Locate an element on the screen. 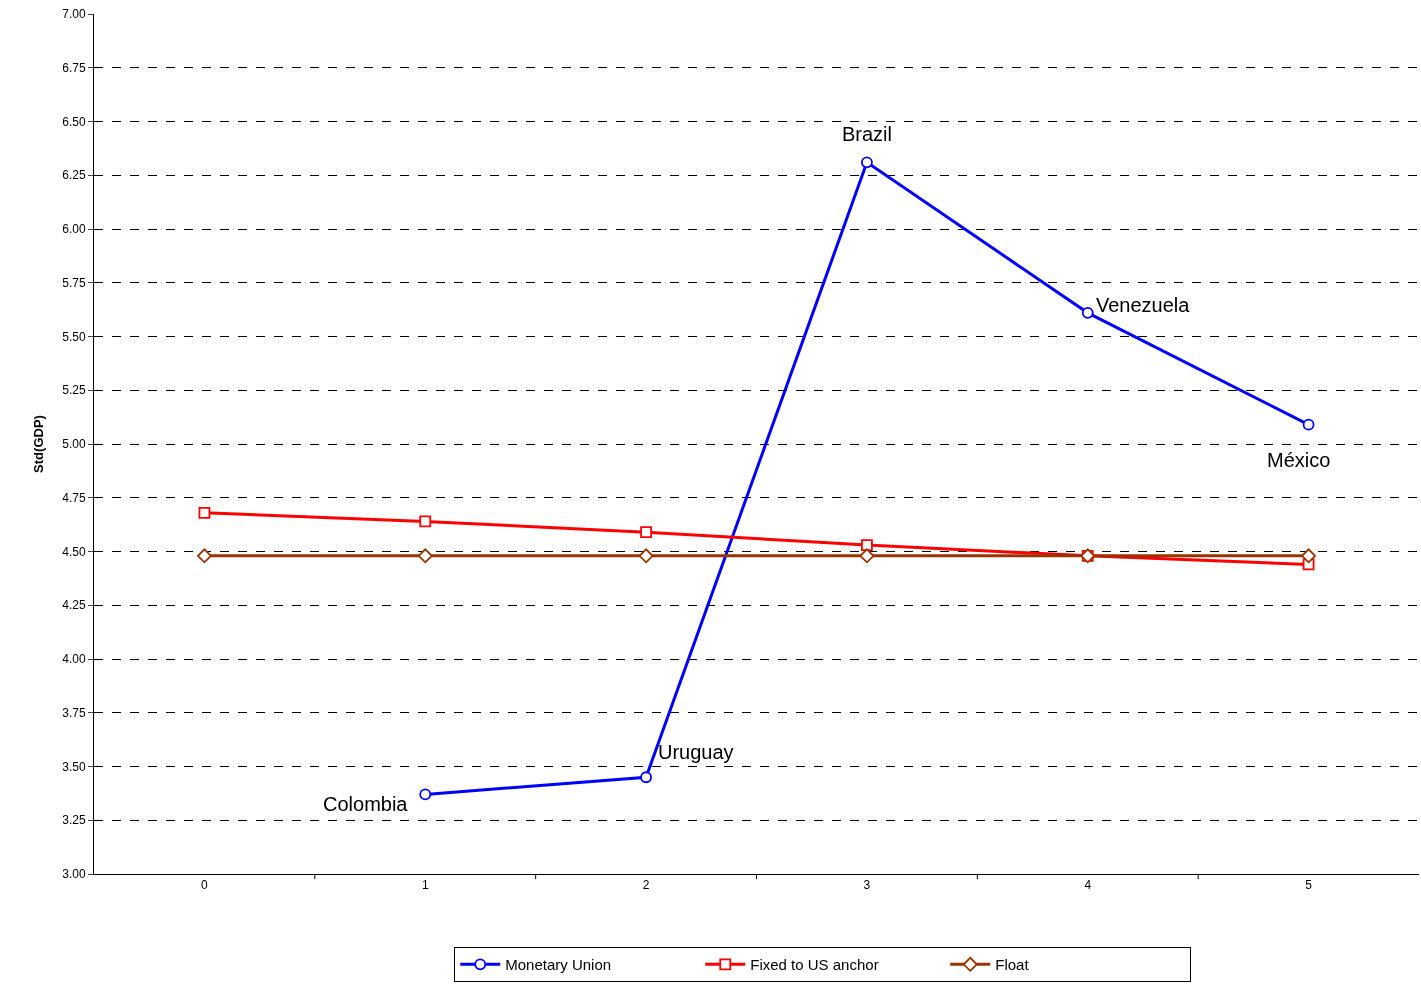  y-tick-label: 4.75 is located at coordinates (74, 497).